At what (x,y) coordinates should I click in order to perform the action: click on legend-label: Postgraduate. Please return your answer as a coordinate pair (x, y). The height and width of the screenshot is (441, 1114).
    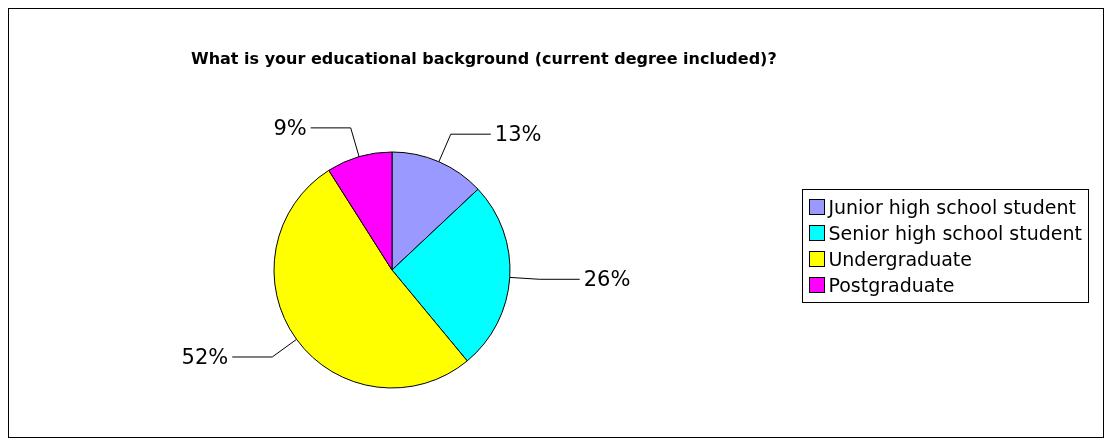
    Looking at the image, I should click on (891, 285).